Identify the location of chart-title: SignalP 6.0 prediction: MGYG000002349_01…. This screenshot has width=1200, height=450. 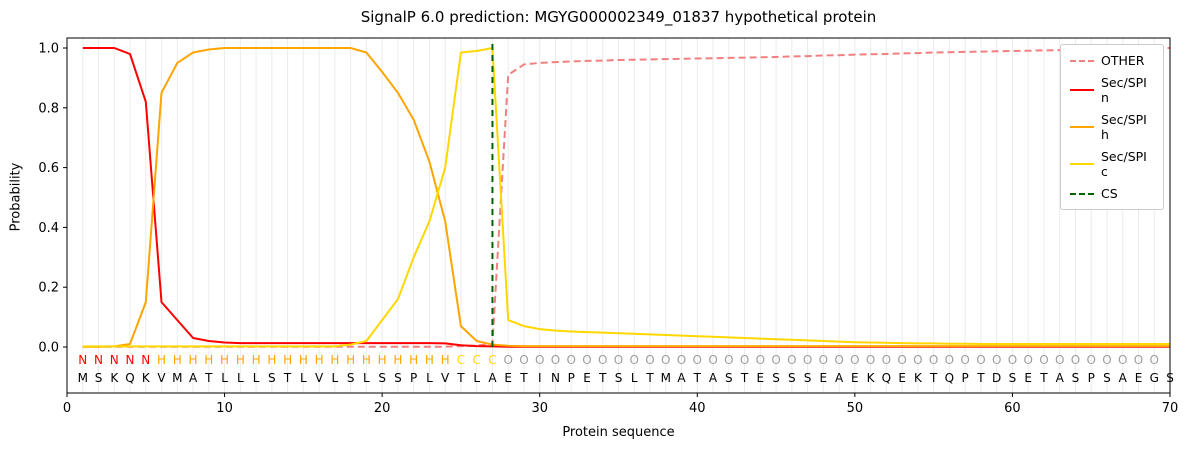
(618, 17).